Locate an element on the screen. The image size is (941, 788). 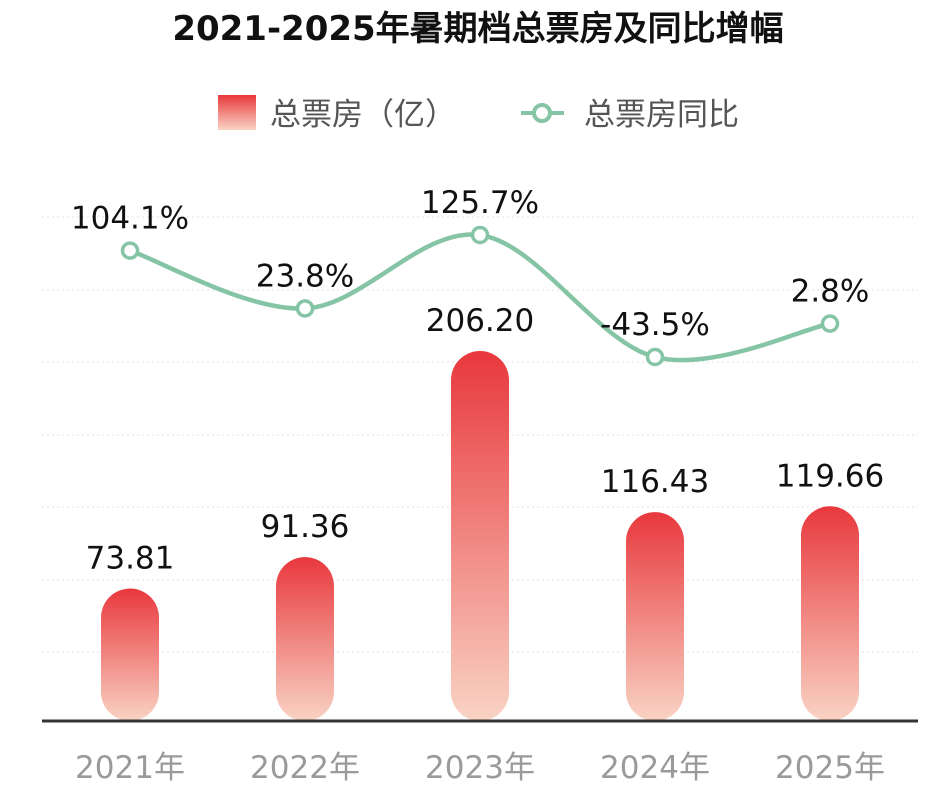
x-tick-label: 2021年 is located at coordinates (130, 768).